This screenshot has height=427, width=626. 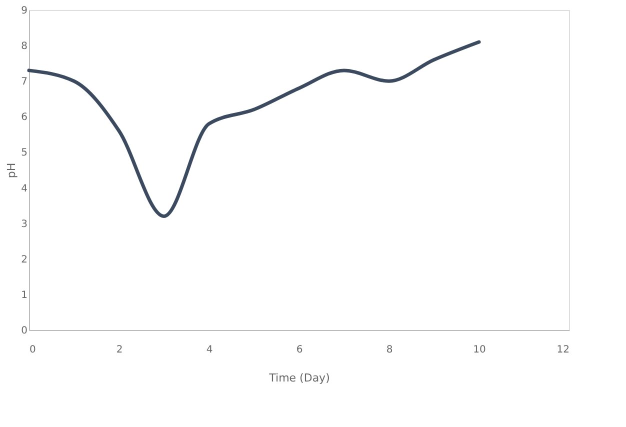 I want to click on y-tick-label: 7, so click(x=24, y=82).